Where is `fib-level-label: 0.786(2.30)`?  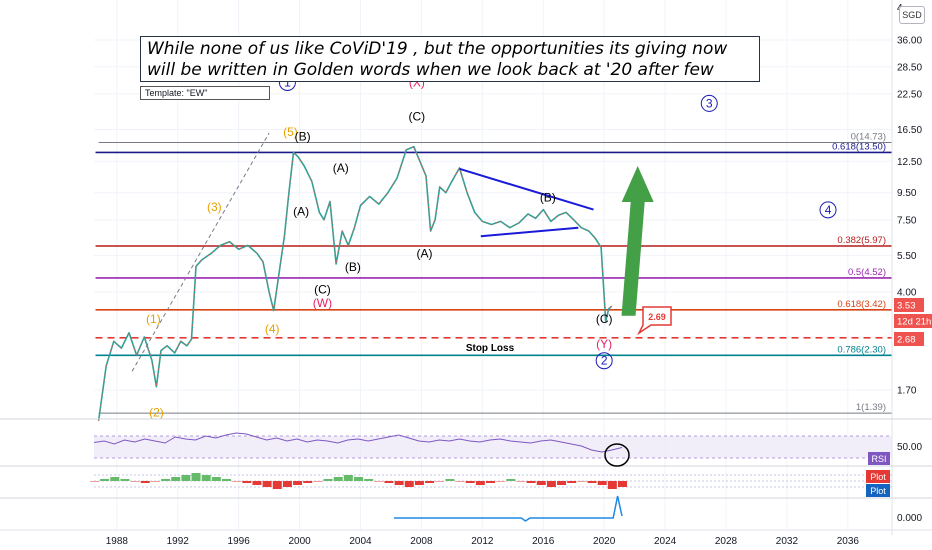 fib-level-label: 0.786(2.30) is located at coordinates (861, 349).